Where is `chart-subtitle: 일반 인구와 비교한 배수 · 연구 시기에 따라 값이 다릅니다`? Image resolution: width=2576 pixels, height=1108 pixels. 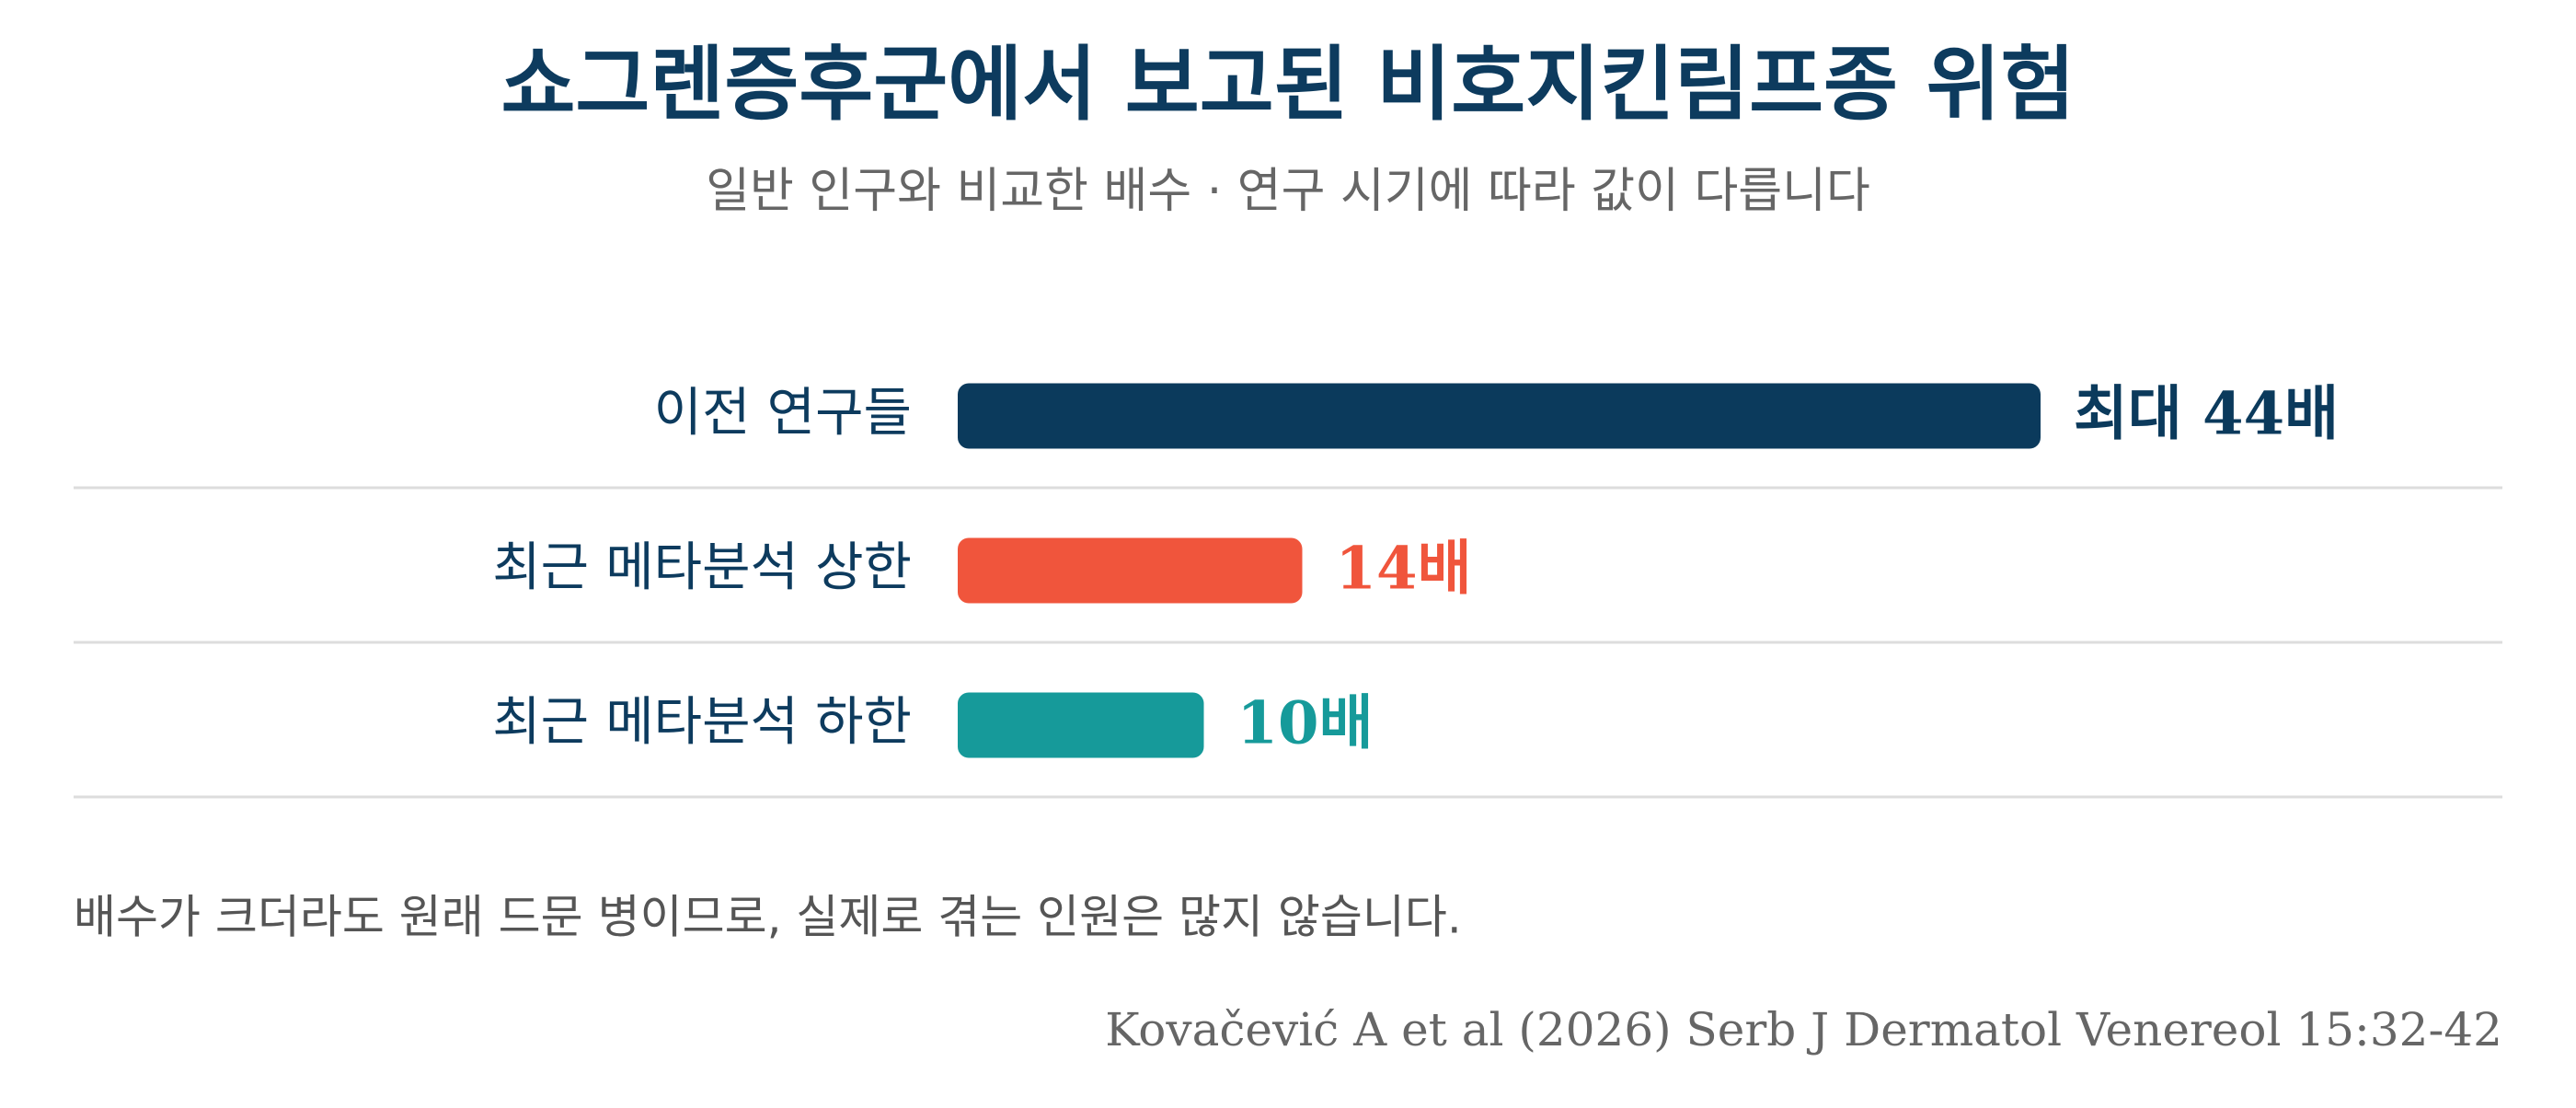 chart-subtitle: 일반 인구와 비교한 배수 · 연구 시기에 따라 값이 다릅니다 is located at coordinates (1288, 191).